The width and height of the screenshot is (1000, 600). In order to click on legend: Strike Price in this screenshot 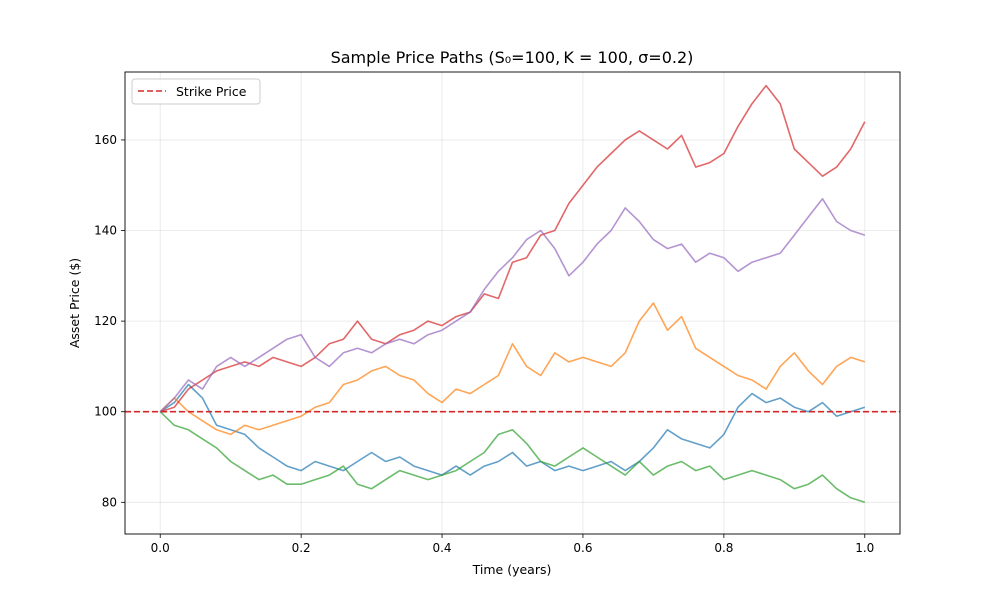, I will do `click(196, 91)`.